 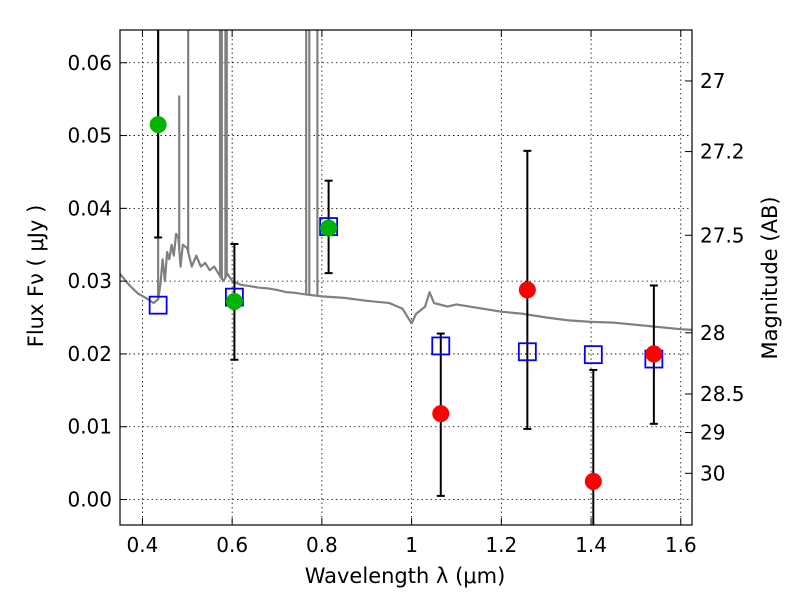 What do you see at coordinates (232, 545) in the screenshot?
I see `x-tick-label: 0.6` at bounding box center [232, 545].